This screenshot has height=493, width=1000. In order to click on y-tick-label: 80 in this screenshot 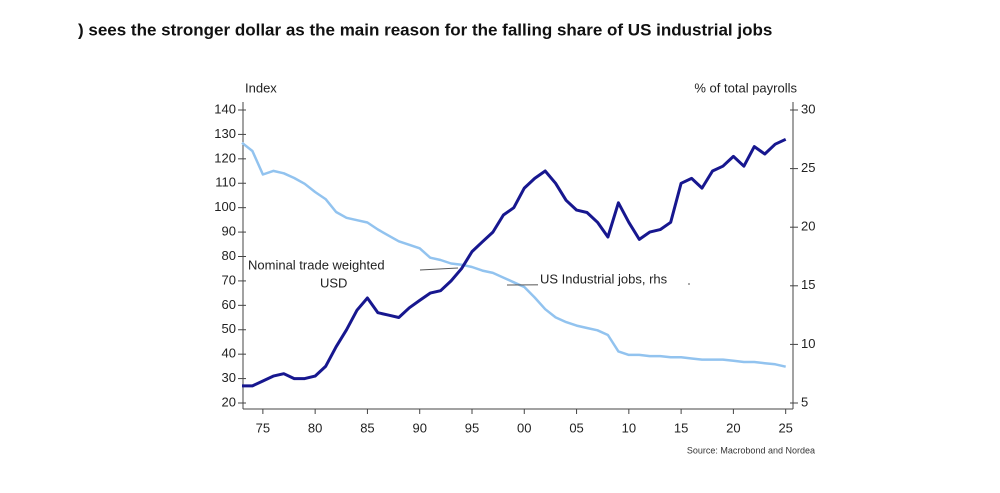, I will do `click(229, 255)`.